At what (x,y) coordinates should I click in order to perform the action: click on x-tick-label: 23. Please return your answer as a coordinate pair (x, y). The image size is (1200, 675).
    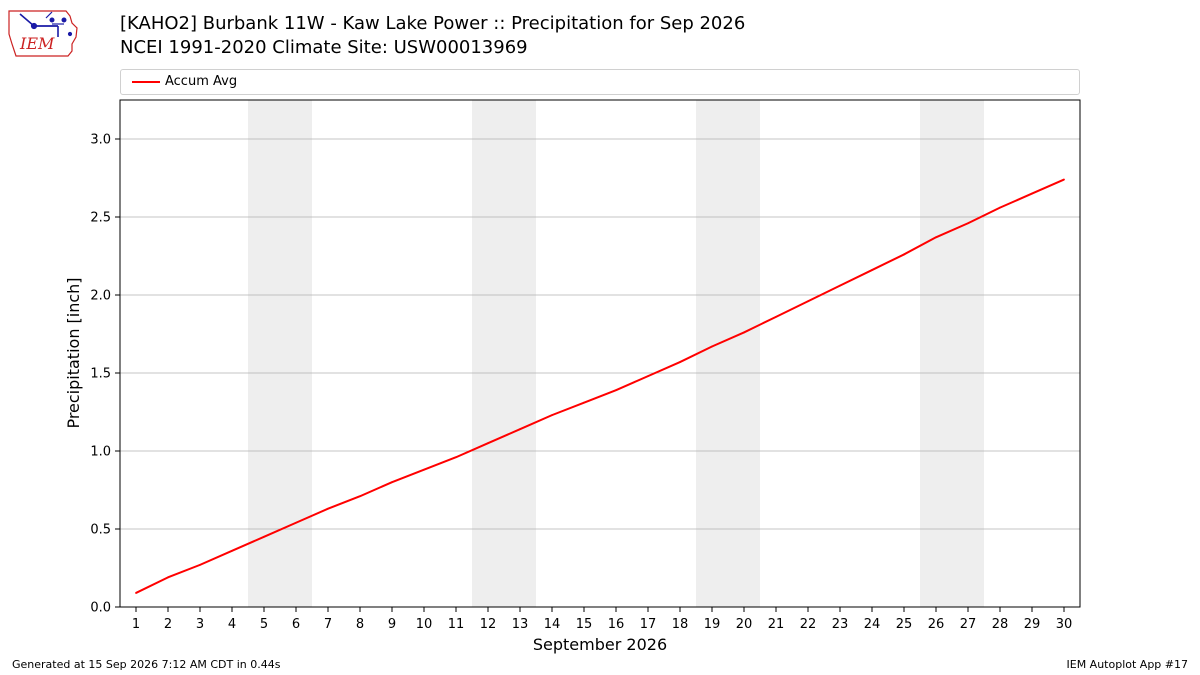
    Looking at the image, I should click on (840, 624).